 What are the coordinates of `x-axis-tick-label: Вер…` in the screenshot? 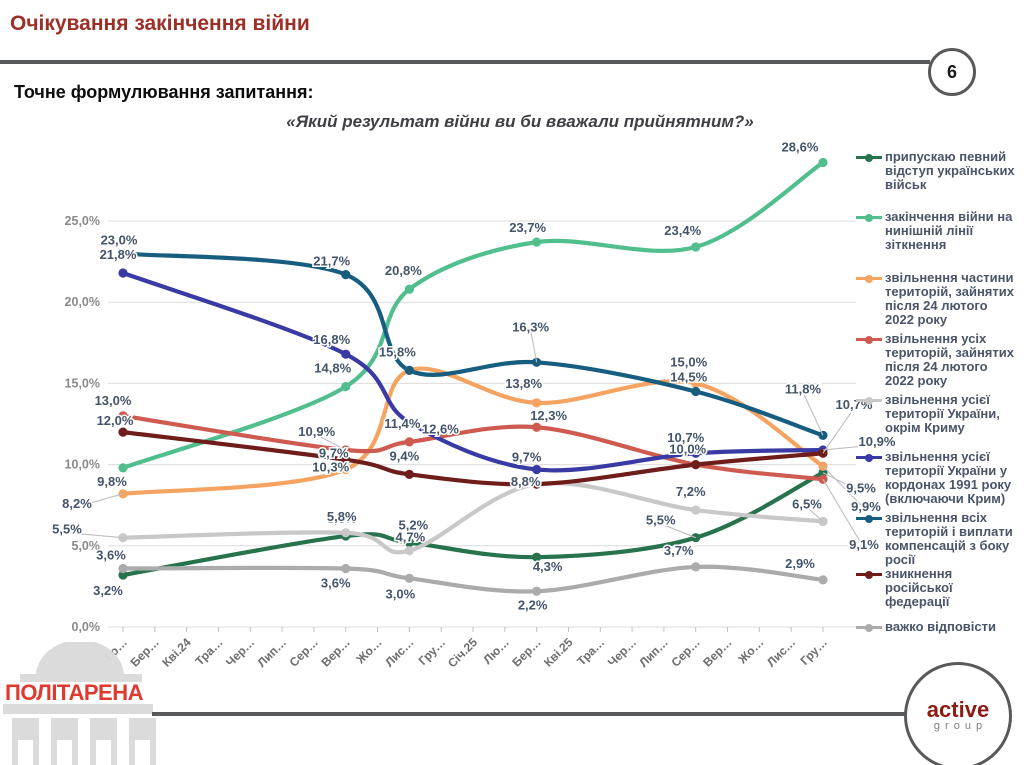 It's located at (335, 652).